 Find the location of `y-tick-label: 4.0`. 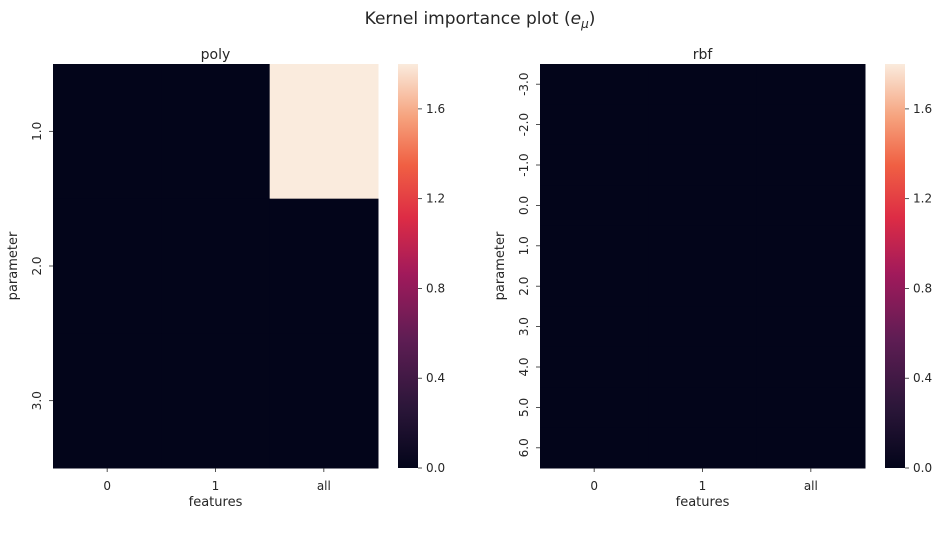

y-tick-label: 4.0 is located at coordinates (524, 366).